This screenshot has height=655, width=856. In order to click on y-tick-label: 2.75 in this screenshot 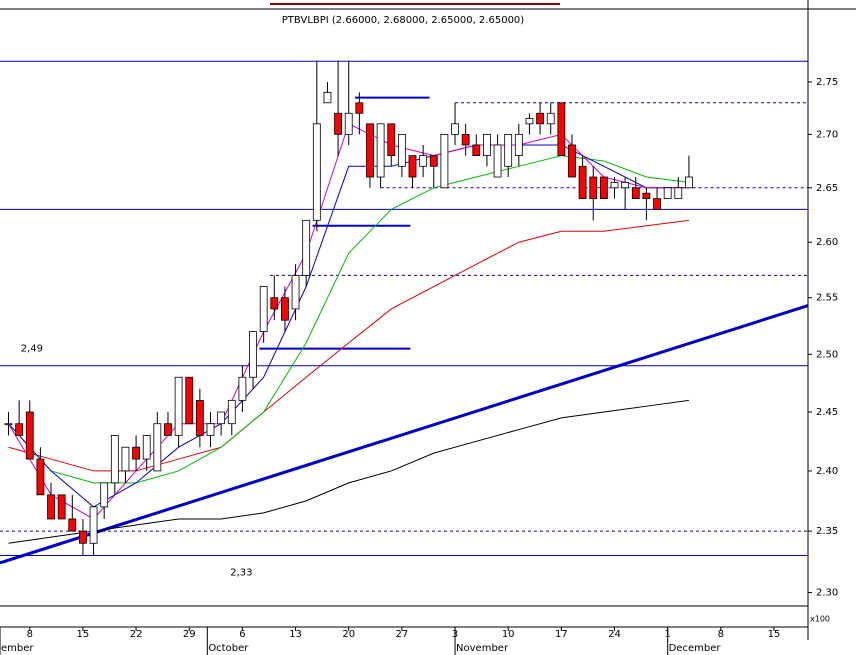, I will do `click(827, 82)`.